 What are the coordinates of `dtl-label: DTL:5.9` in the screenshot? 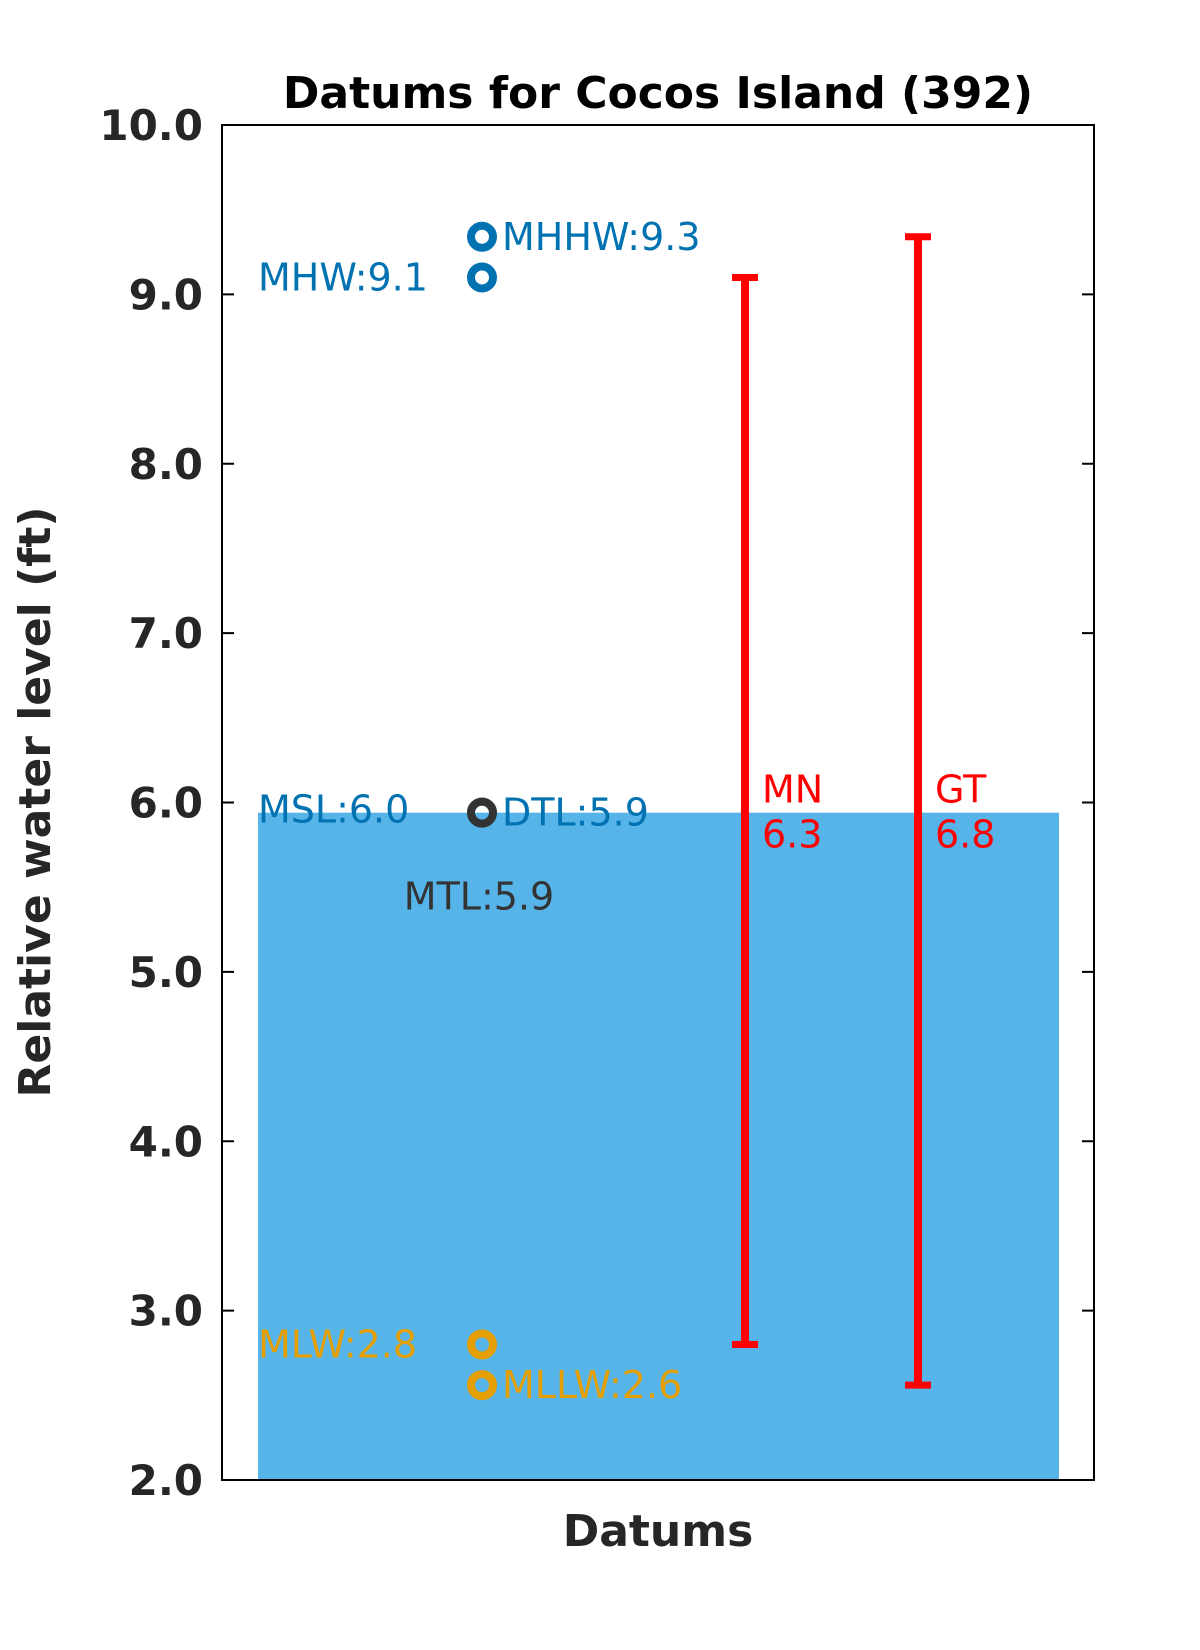 It's located at (575, 813).